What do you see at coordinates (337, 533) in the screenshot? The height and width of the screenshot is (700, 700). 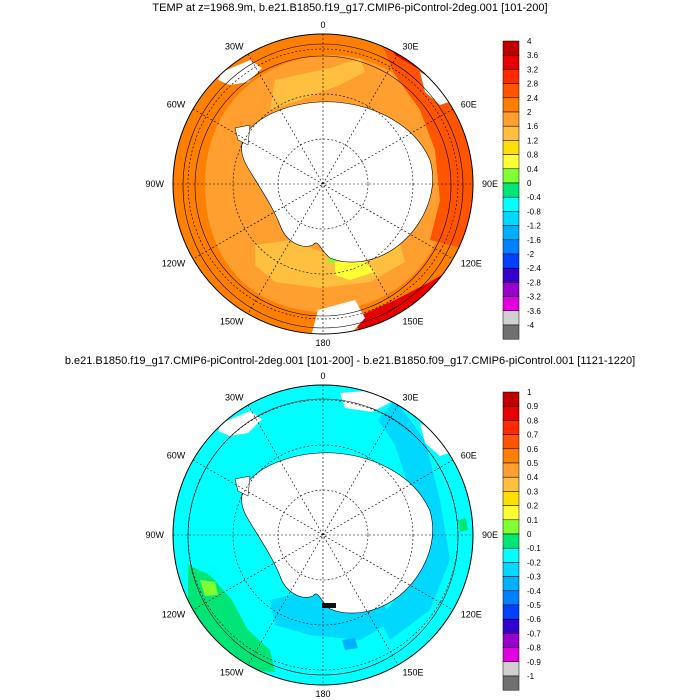 I see `panel-2-antarctica` at bounding box center [337, 533].